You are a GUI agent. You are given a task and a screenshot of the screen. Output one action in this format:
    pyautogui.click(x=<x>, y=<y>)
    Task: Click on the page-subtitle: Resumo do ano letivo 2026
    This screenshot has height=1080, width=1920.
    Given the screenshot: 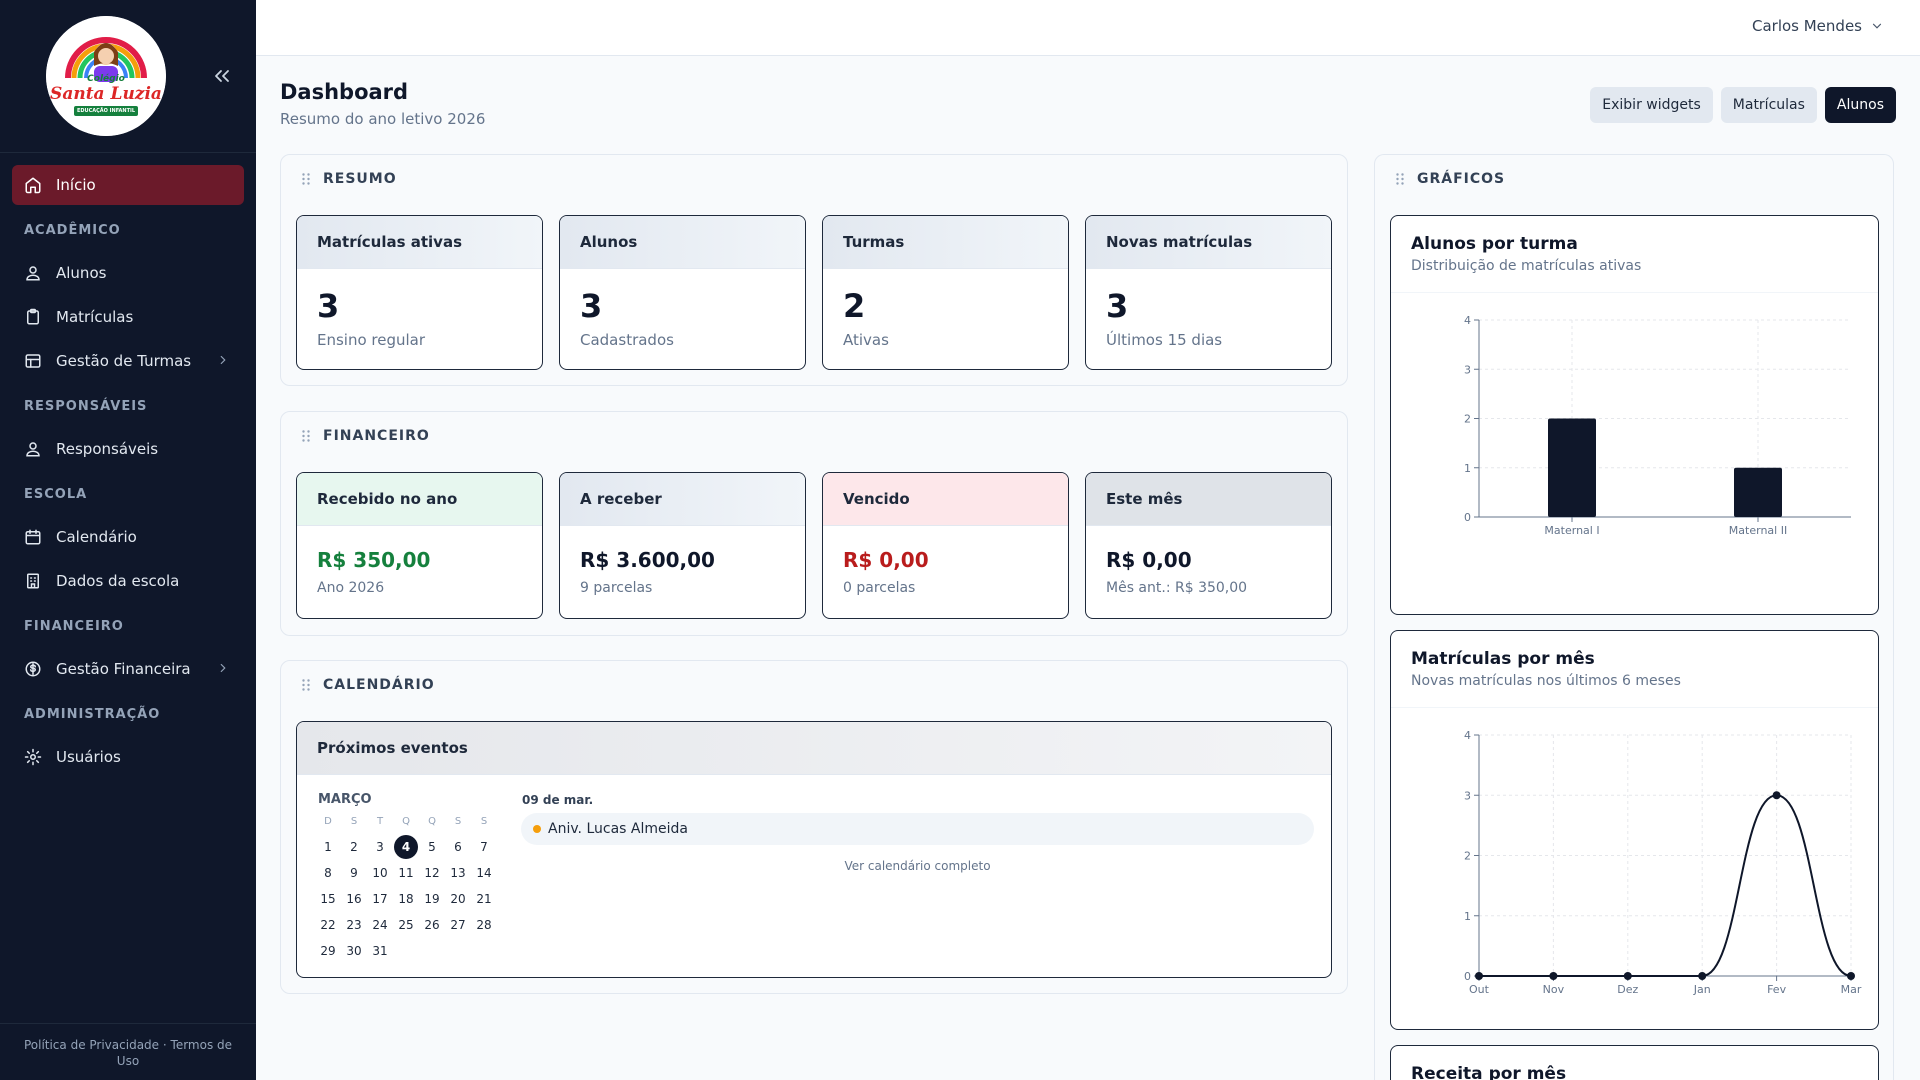 What is the action you would take?
    pyautogui.click(x=383, y=119)
    